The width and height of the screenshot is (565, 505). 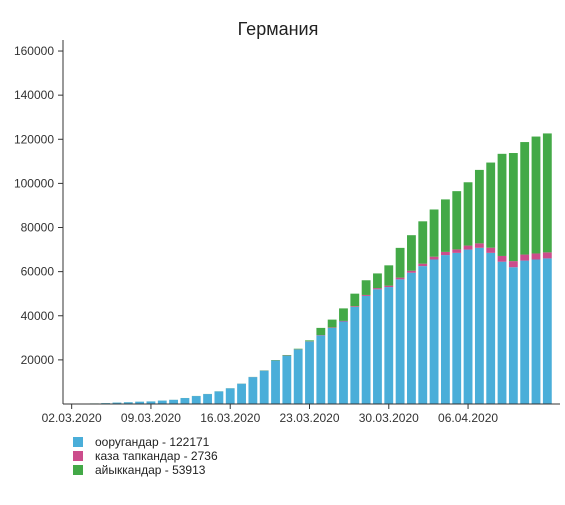 What do you see at coordinates (278, 29) in the screenshot?
I see `chart-title: Германия` at bounding box center [278, 29].